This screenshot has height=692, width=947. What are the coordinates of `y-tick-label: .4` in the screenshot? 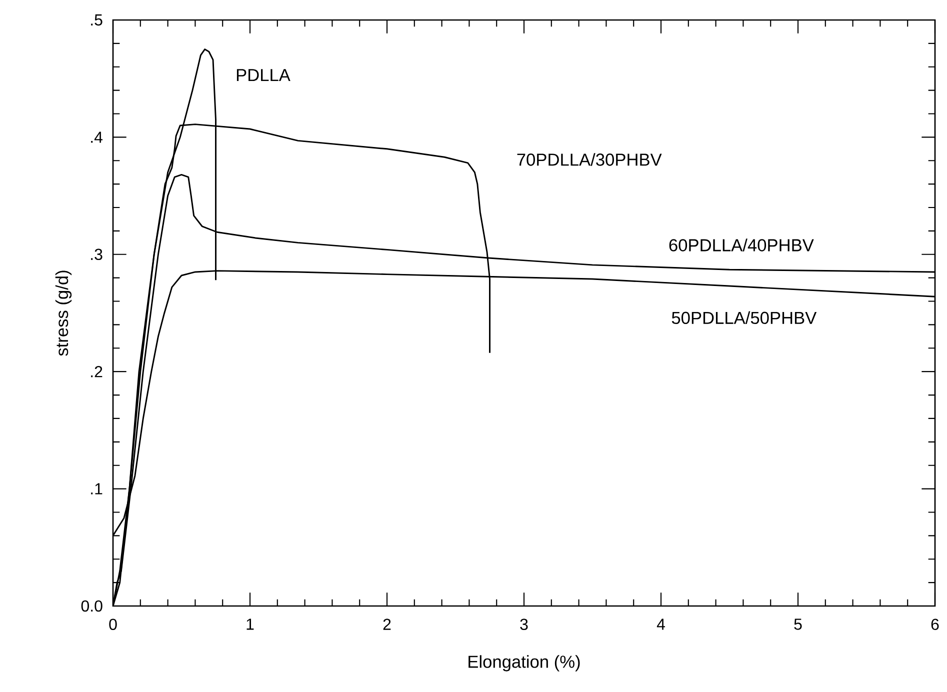 It's located at (96, 137).